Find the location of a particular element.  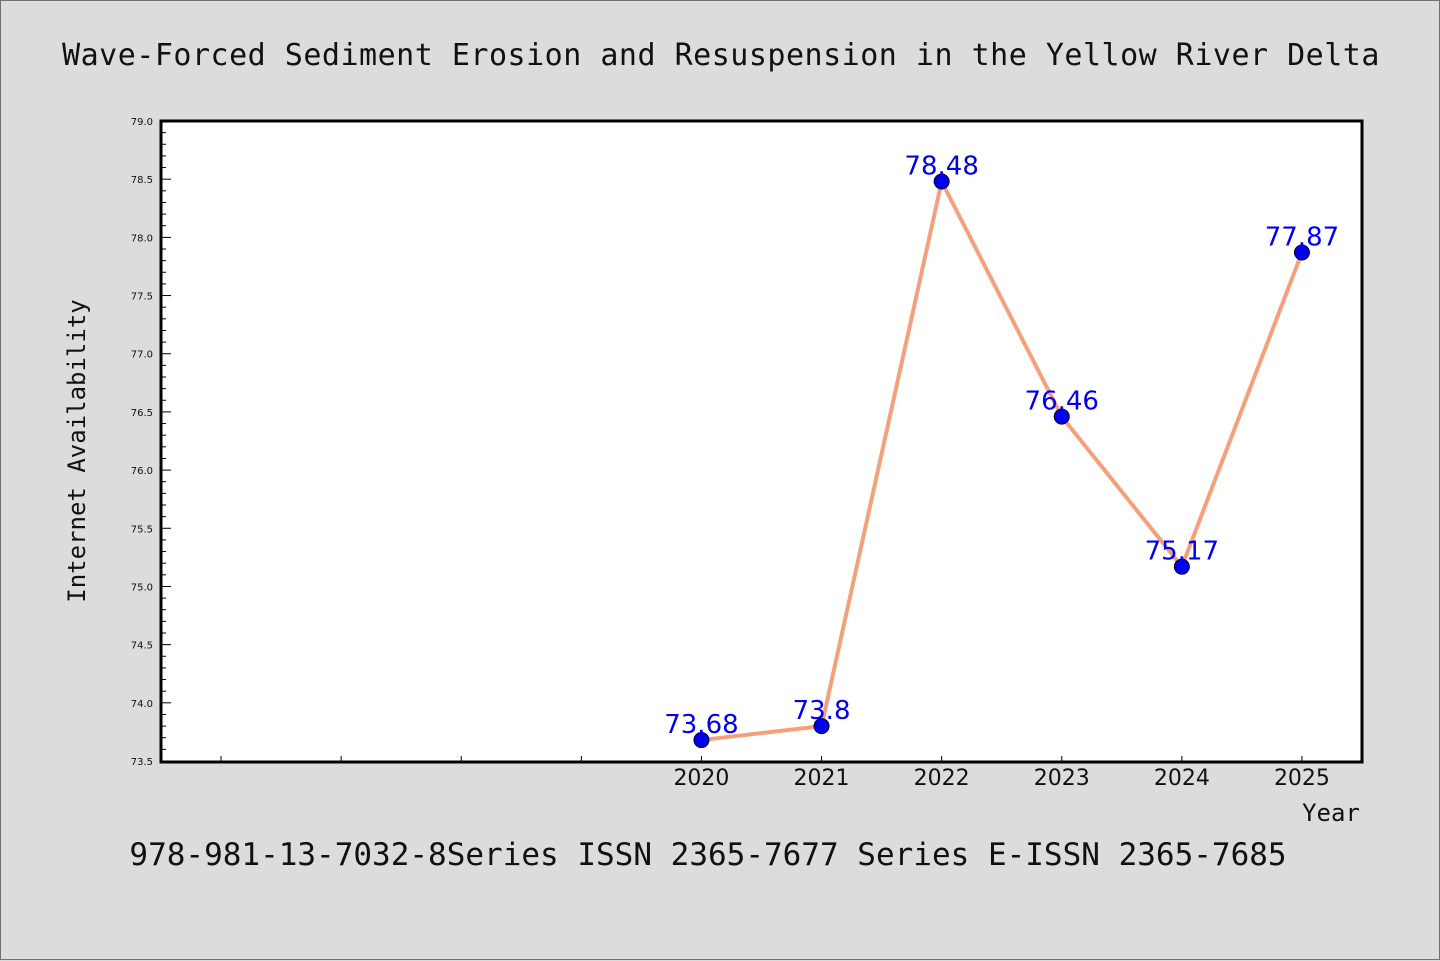

y-tick-label: 76.5 is located at coordinates (142, 413).